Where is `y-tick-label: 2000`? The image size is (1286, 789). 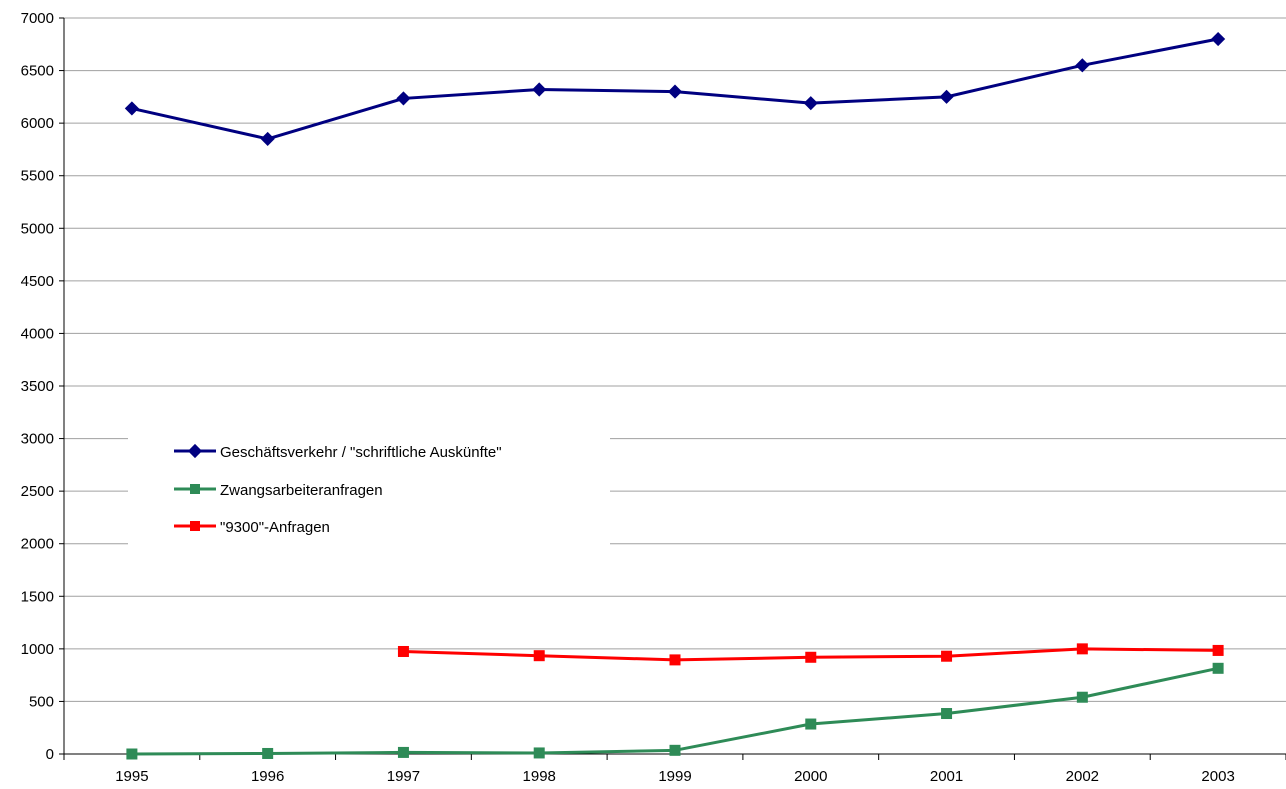
y-tick-label: 2000 is located at coordinates (37, 544).